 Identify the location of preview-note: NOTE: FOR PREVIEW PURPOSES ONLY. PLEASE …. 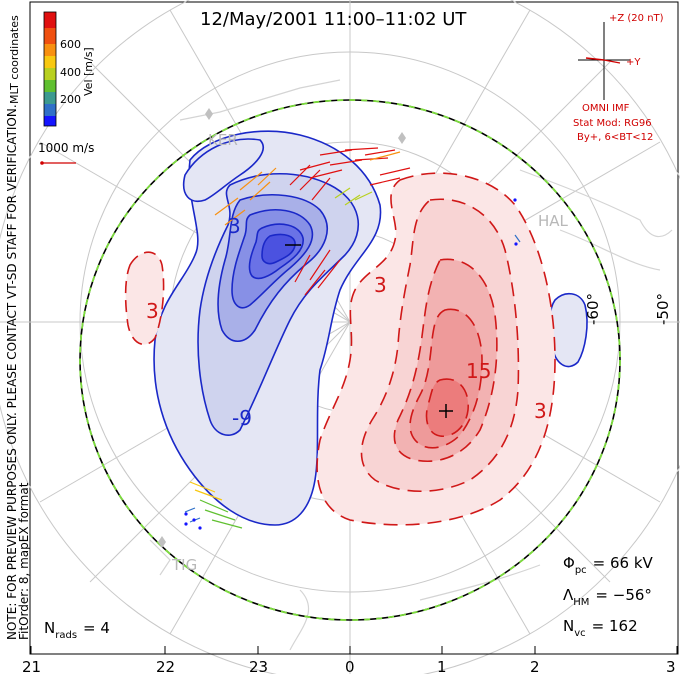
(12, 372).